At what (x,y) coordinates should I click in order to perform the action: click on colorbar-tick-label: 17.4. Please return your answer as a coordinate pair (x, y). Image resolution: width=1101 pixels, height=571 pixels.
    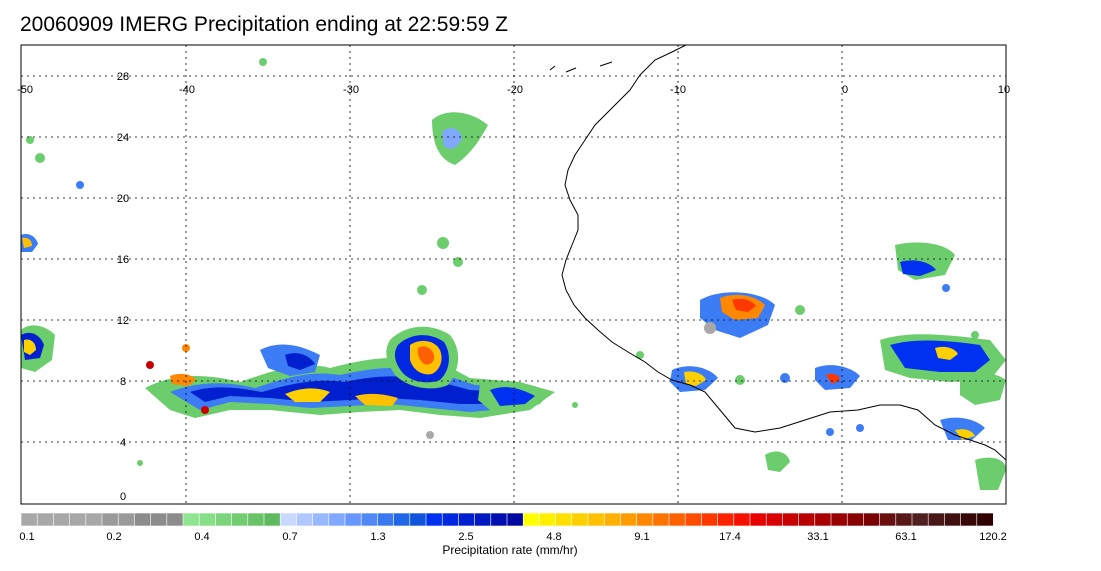
    Looking at the image, I should click on (729, 537).